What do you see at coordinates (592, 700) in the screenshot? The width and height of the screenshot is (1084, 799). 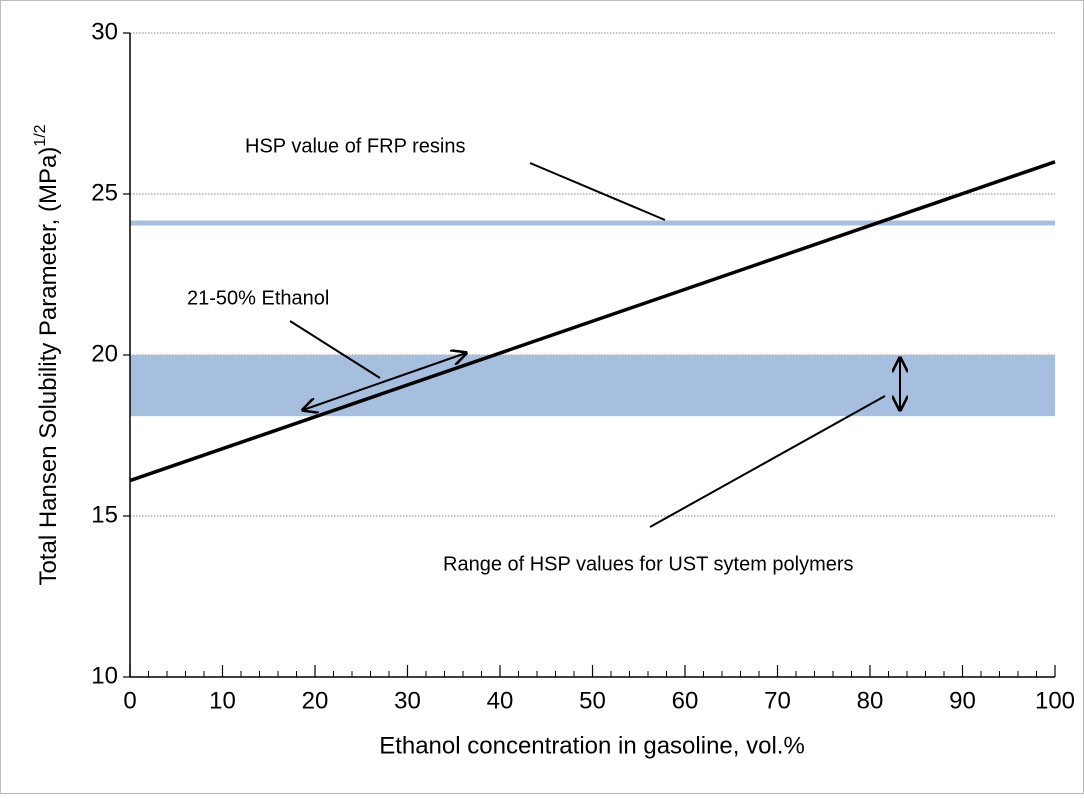 I see `x-tick-label: 50` at bounding box center [592, 700].